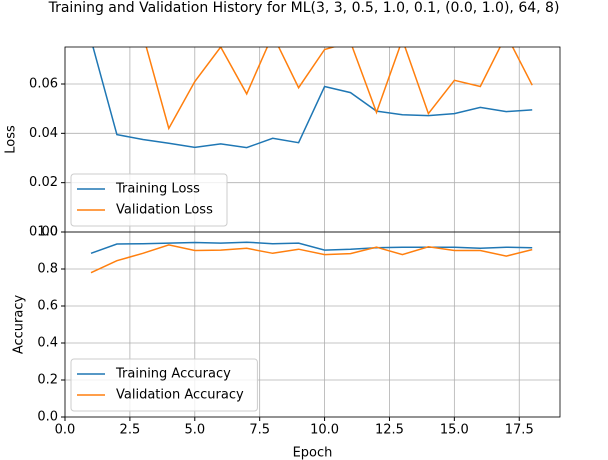 This screenshot has width=608, height=460. Describe the element at coordinates (11, 139) in the screenshot. I see `y-axis-label: Loss` at that location.